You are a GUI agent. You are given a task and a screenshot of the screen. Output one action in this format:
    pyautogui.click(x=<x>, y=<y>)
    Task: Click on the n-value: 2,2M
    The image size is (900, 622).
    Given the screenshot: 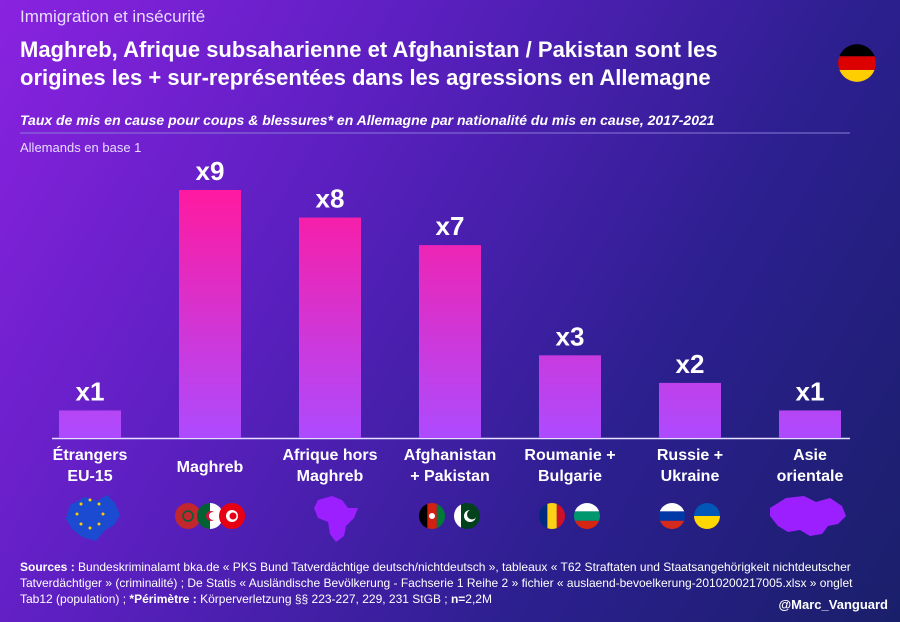 What is the action you would take?
    pyautogui.click(x=478, y=599)
    